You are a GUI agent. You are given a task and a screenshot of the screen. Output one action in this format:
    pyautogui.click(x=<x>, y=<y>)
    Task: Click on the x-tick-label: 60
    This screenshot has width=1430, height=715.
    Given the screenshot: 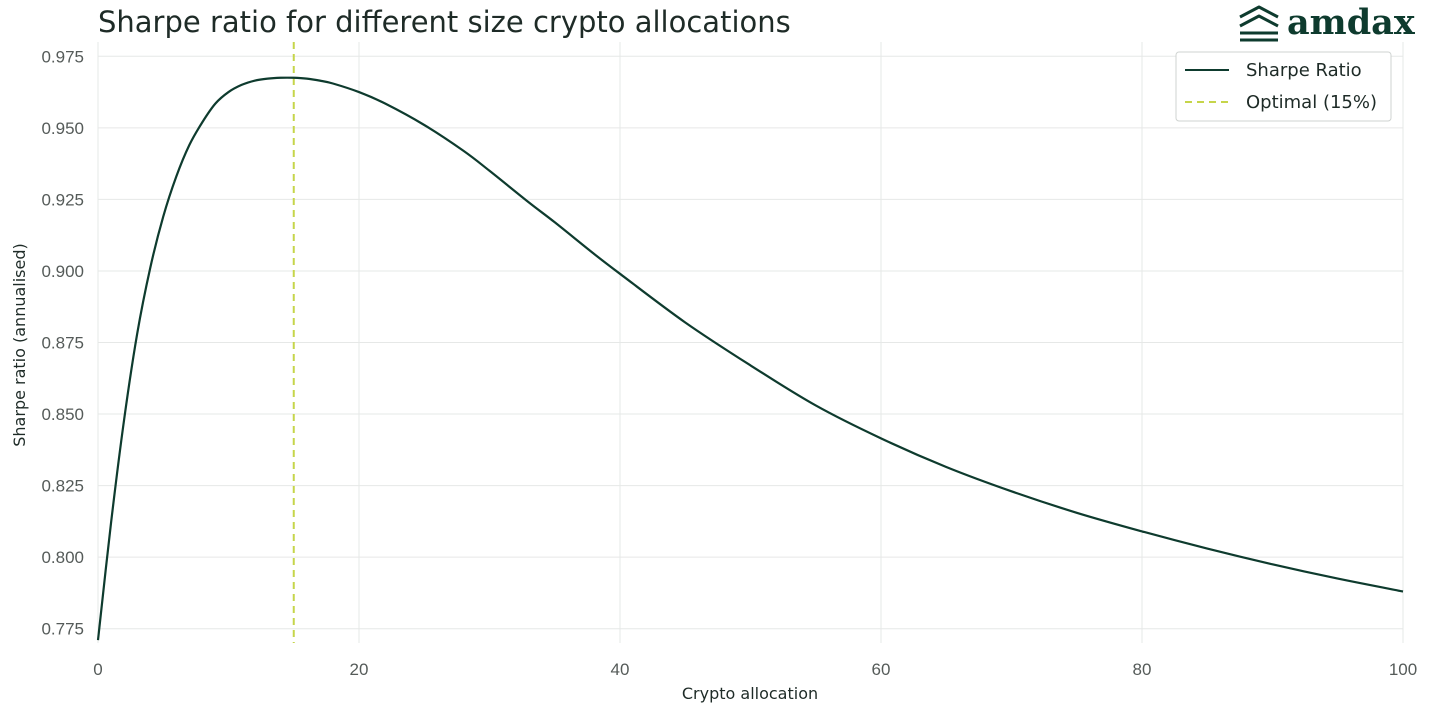 What is the action you would take?
    pyautogui.click(x=881, y=669)
    